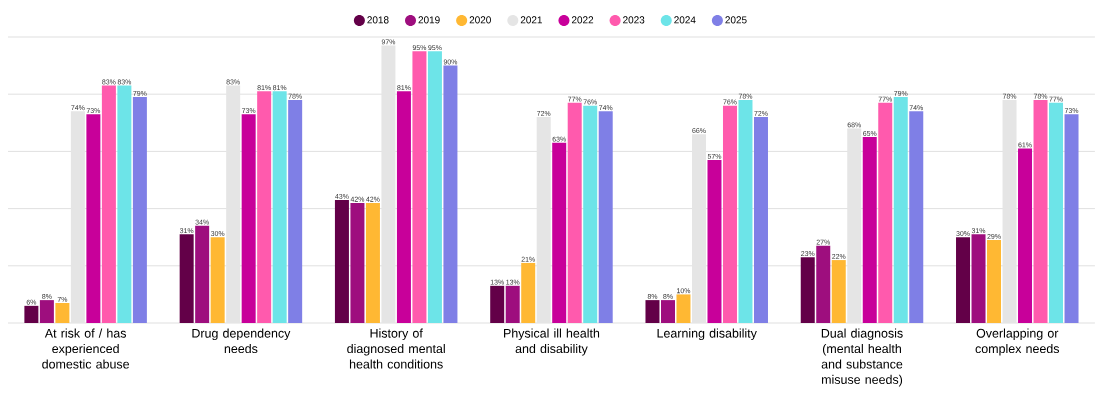 This screenshot has width=1095, height=405. Describe the element at coordinates (241, 341) in the screenshot. I see `x-tick-label: Drug dependency needs` at that location.